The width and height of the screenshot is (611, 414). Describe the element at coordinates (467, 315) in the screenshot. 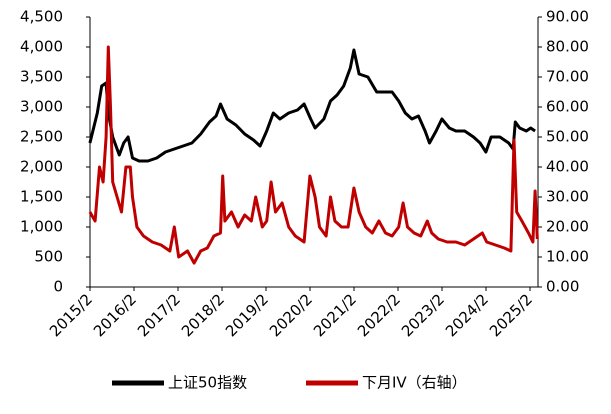

I see `x-tick-label: 2024/2` at that location.